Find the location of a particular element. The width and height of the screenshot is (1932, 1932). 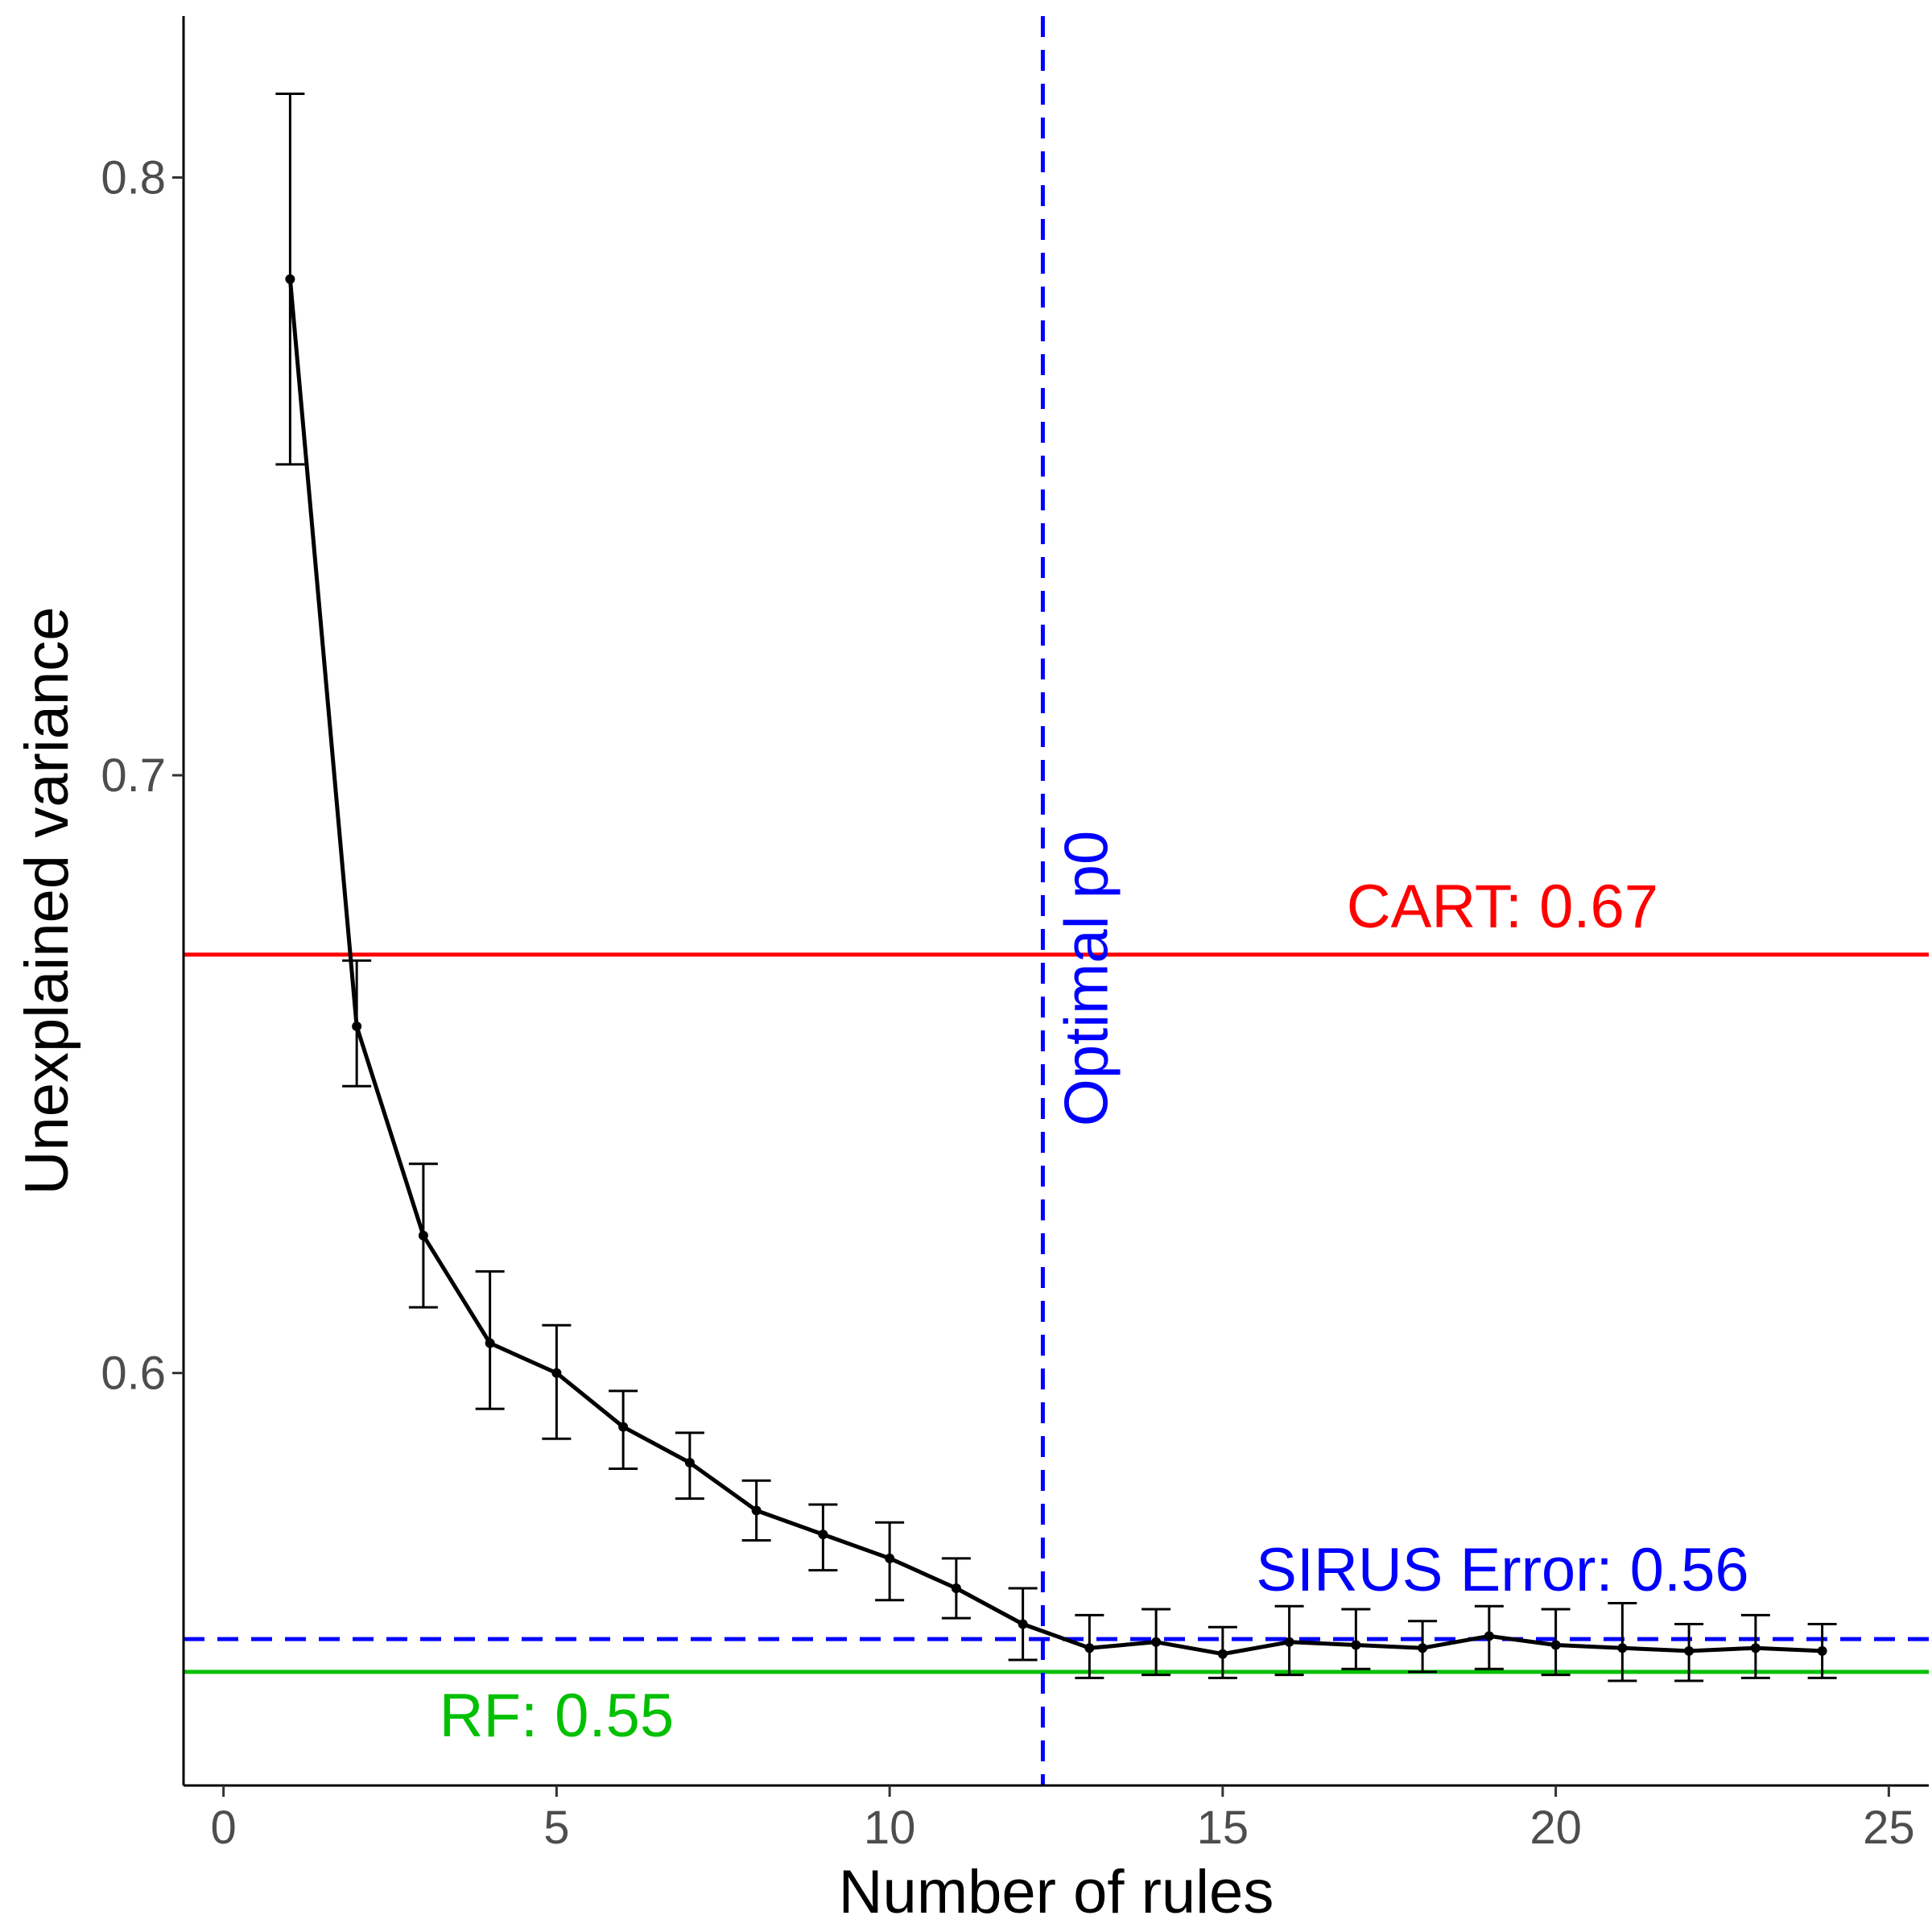

y-ticks: 0.6 0.7 0.8 is located at coordinates (142, 775).